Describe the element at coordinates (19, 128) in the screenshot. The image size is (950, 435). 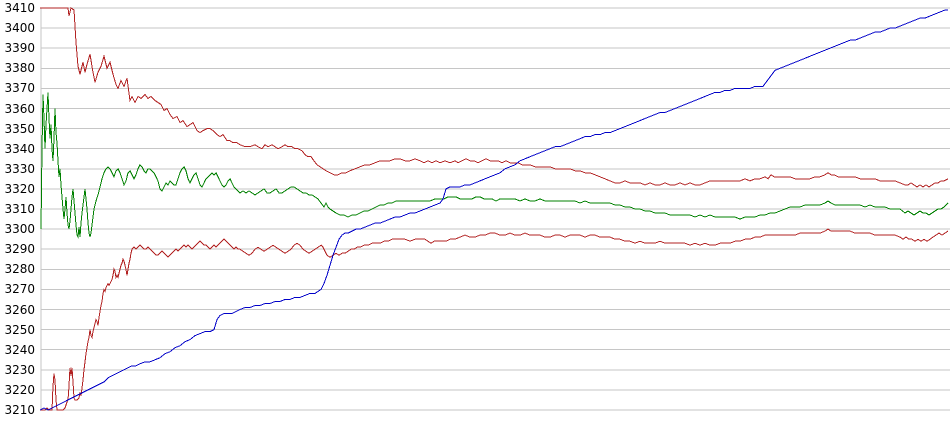
I see `y-axis-label: 3350` at that location.